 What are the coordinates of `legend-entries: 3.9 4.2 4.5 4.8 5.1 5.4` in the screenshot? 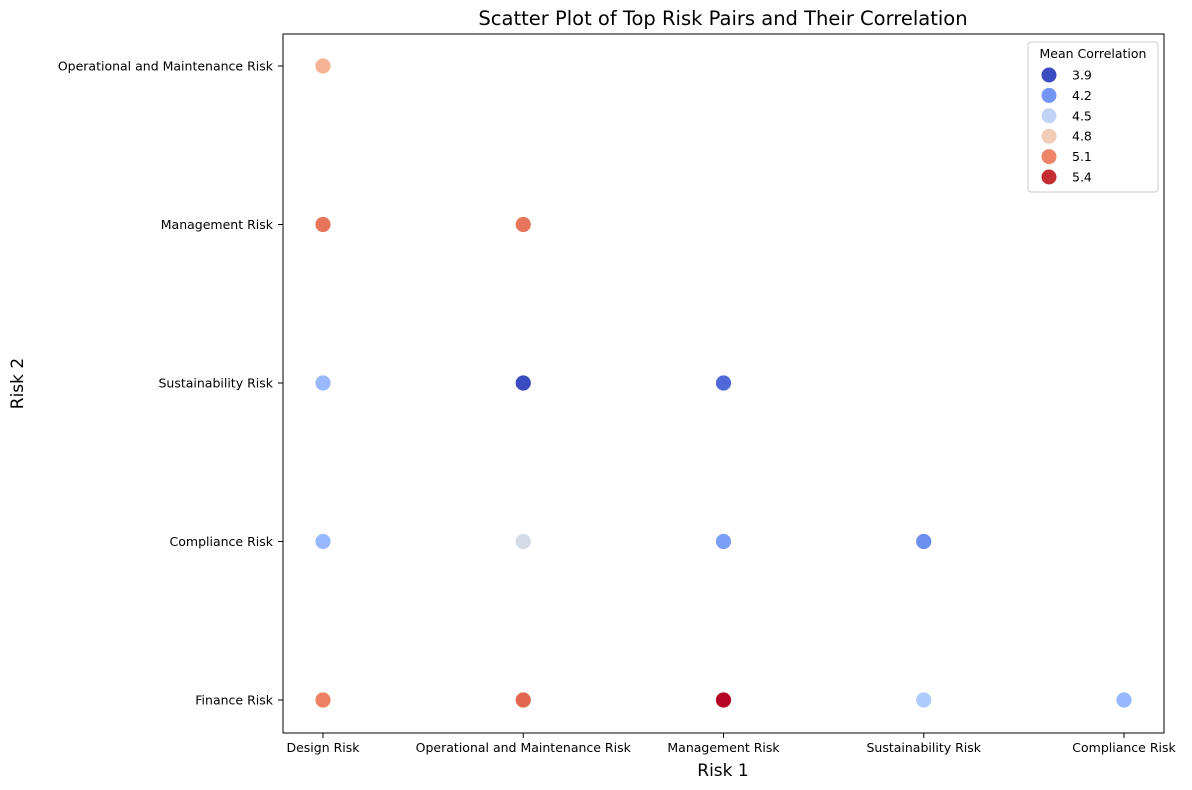 It's located at (1066, 126).